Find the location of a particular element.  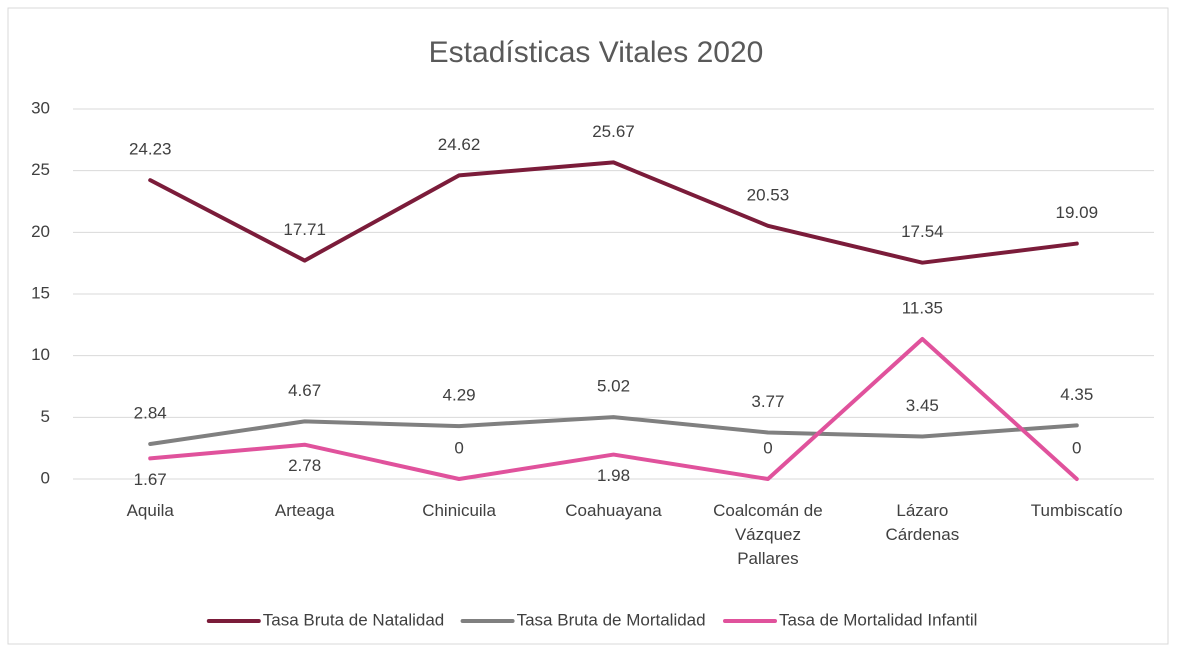

y-tick-label: 15 is located at coordinates (40, 292).